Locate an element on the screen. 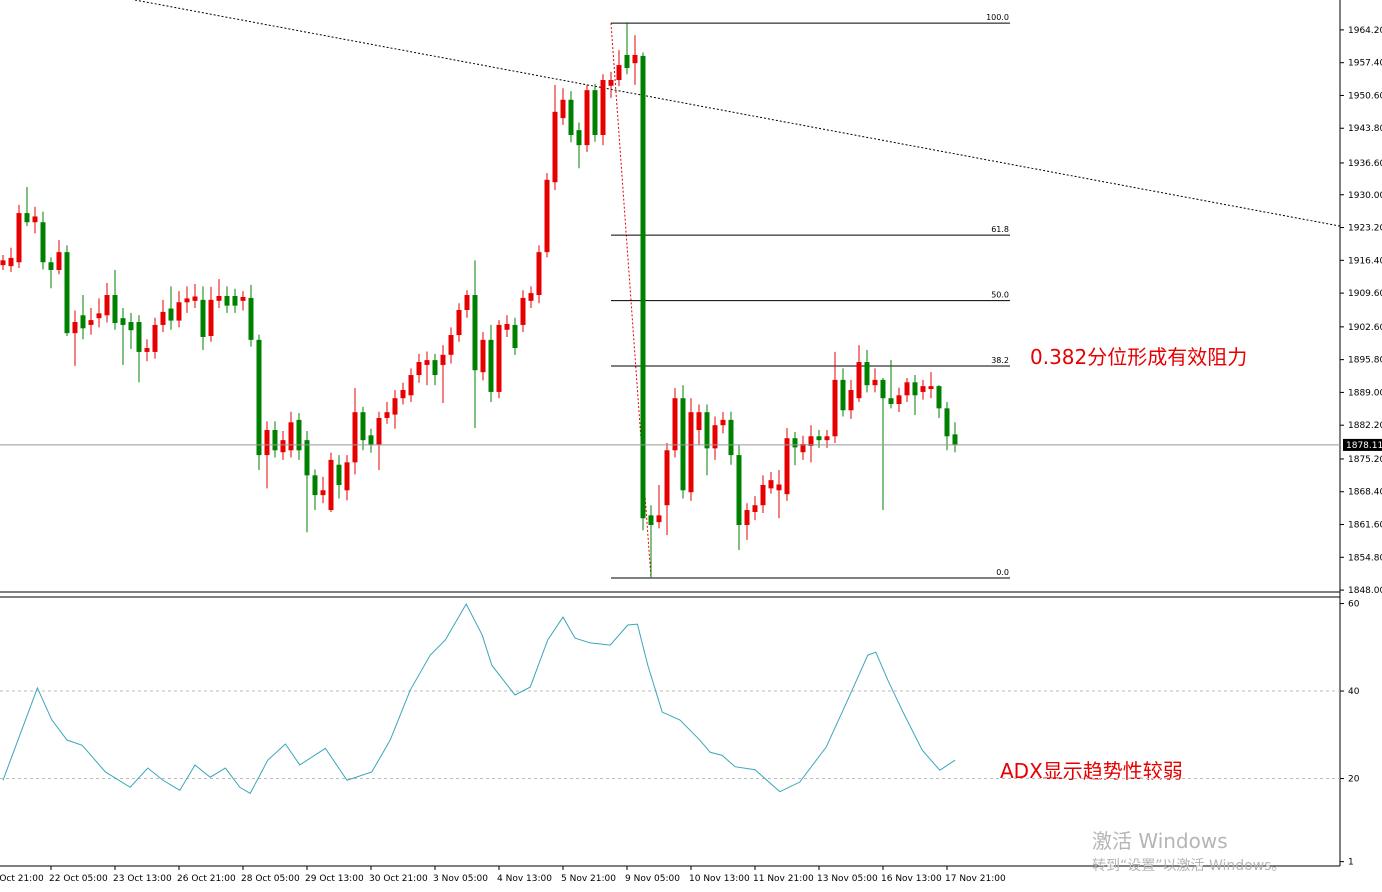 This screenshot has width=1382, height=892. adx-line is located at coordinates (479, 698).